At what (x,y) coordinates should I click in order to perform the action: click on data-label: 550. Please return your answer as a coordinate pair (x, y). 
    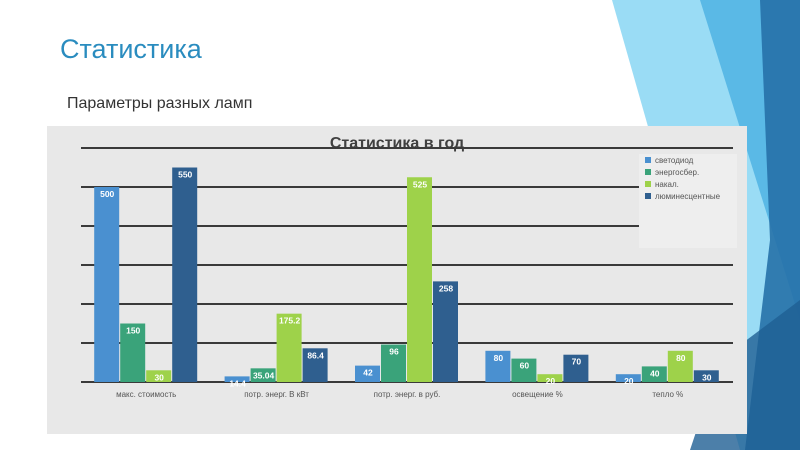
    Looking at the image, I should click on (185, 175).